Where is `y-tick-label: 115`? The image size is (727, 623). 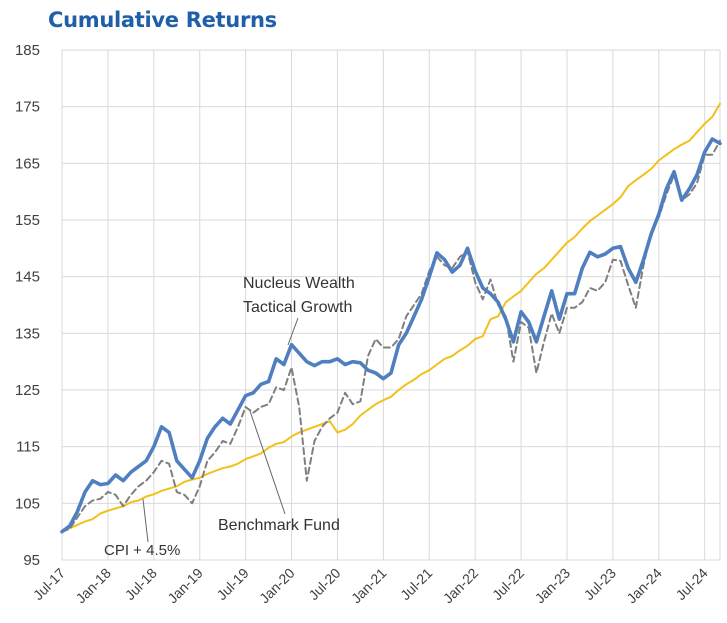 y-tick-label: 115 is located at coordinates (28, 447).